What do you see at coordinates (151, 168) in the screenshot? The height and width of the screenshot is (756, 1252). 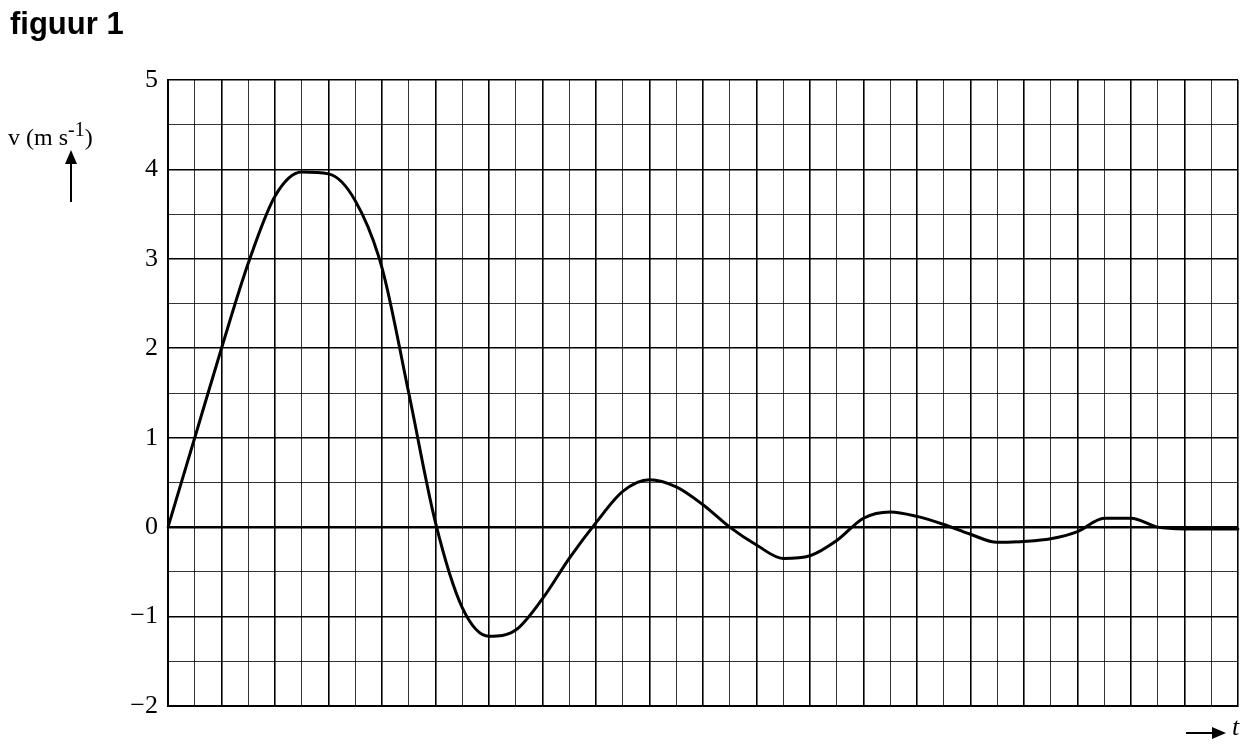 I see `y-tick-label: 4` at bounding box center [151, 168].